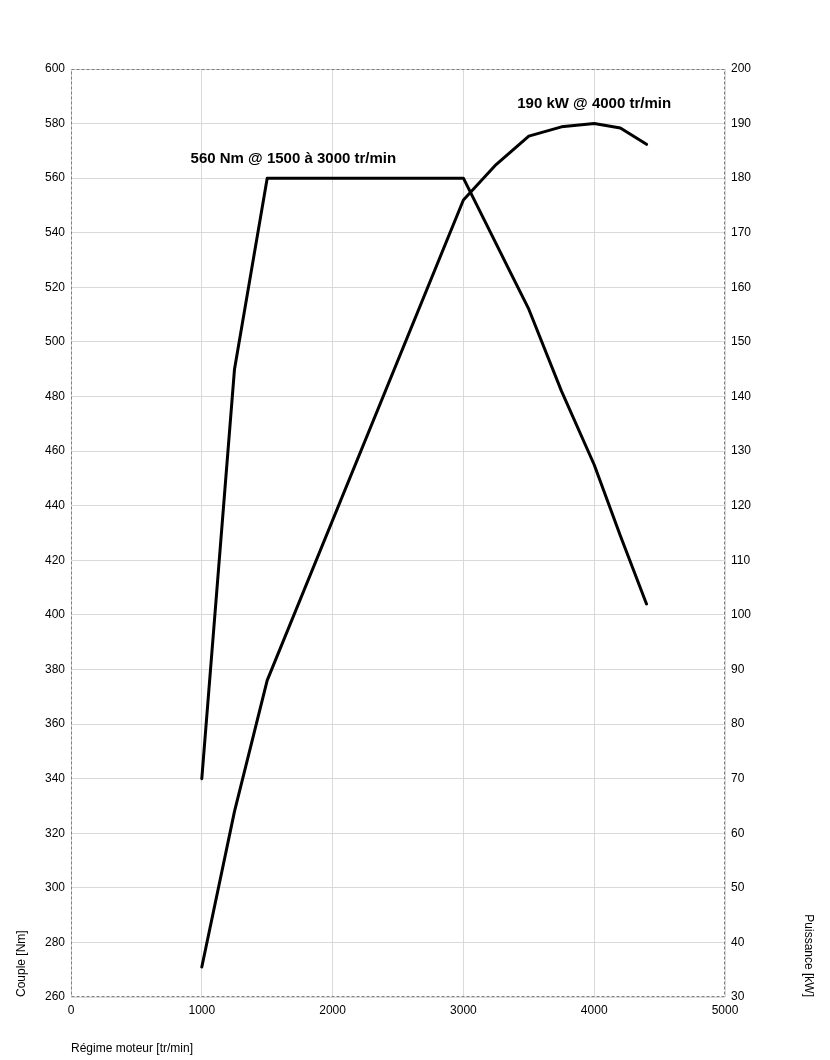  I want to click on x-axis-title: Régime moteur [tr/min], so click(132, 1048).